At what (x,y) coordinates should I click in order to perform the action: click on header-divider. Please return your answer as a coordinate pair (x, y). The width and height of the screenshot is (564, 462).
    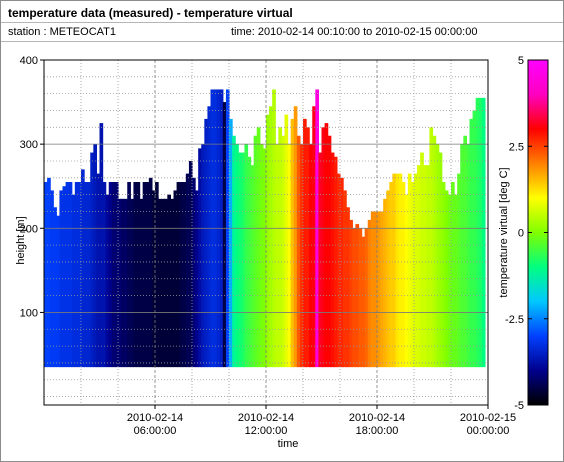
    Looking at the image, I should click on (282, 22).